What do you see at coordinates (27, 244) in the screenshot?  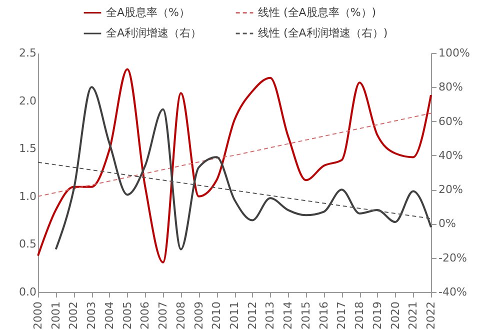 I see `y-tick-label: 0.5` at bounding box center [27, 244].